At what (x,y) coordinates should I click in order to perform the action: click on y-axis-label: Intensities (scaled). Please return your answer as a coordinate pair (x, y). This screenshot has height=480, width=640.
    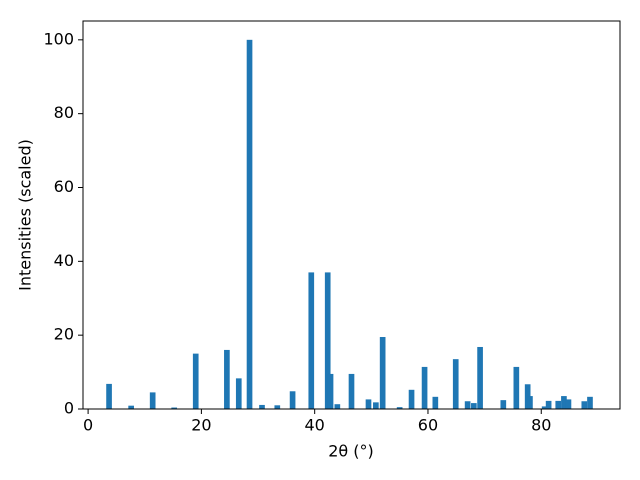
    Looking at the image, I should click on (25, 215).